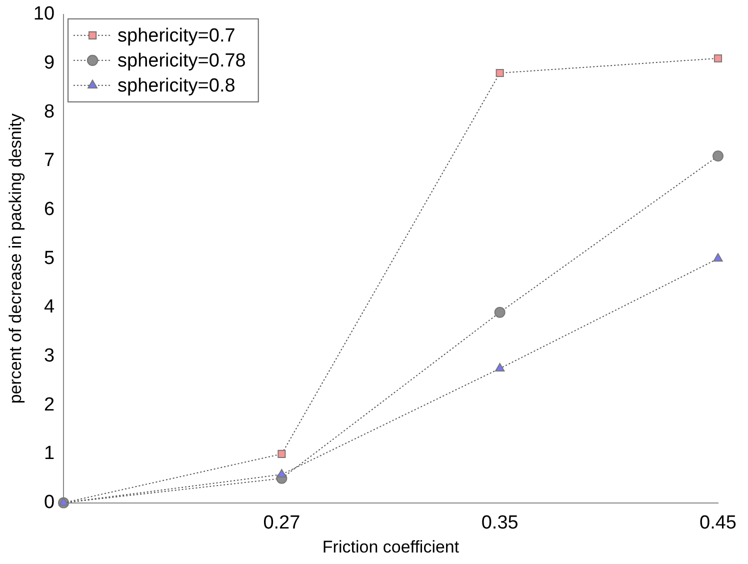 The image size is (748, 564). I want to click on y-axis-title: percent of decrease in packing desnity, so click(15, 258).